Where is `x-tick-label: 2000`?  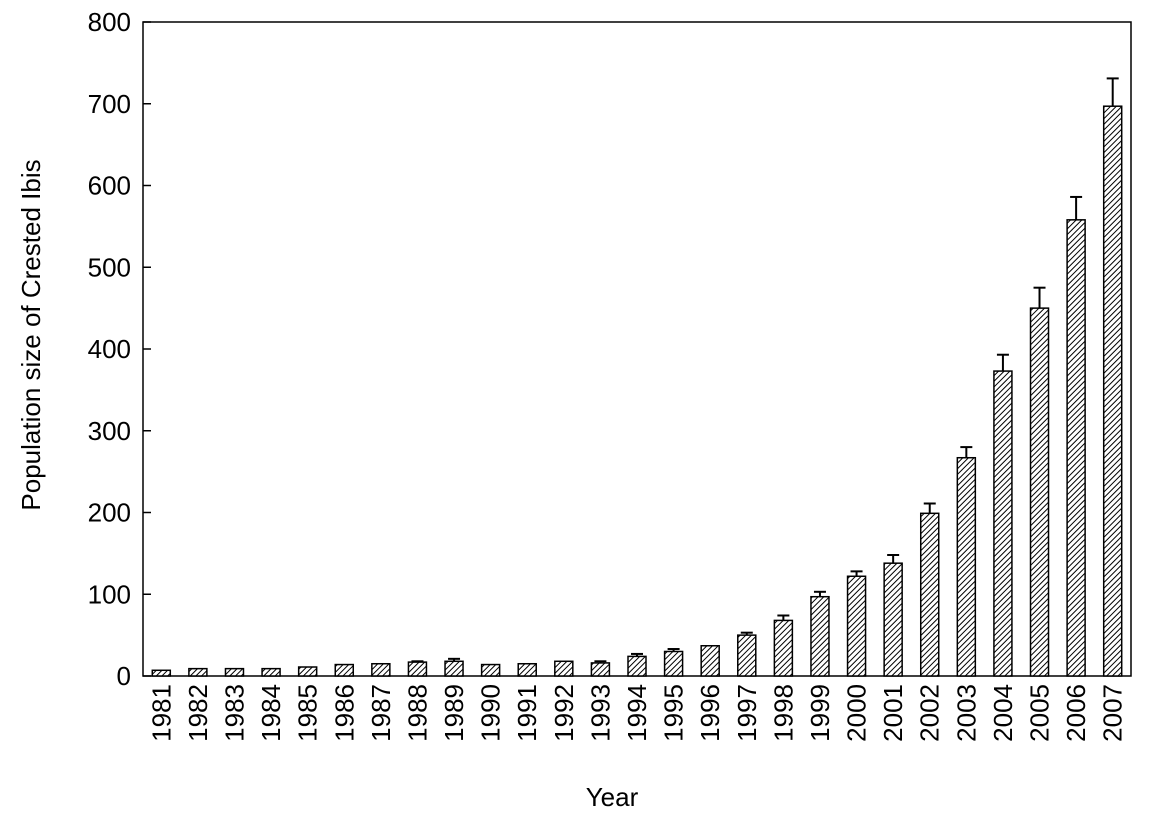 x-tick-label: 2000 is located at coordinates (857, 713).